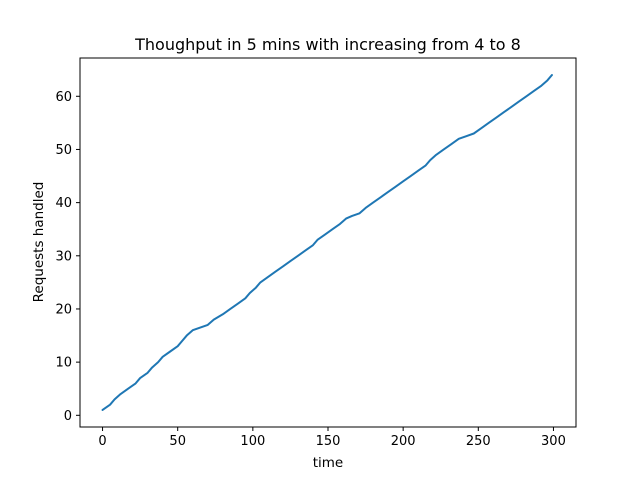 This screenshot has width=640, height=480. What do you see at coordinates (328, 441) in the screenshot?
I see `x-tick-label: 150` at bounding box center [328, 441].